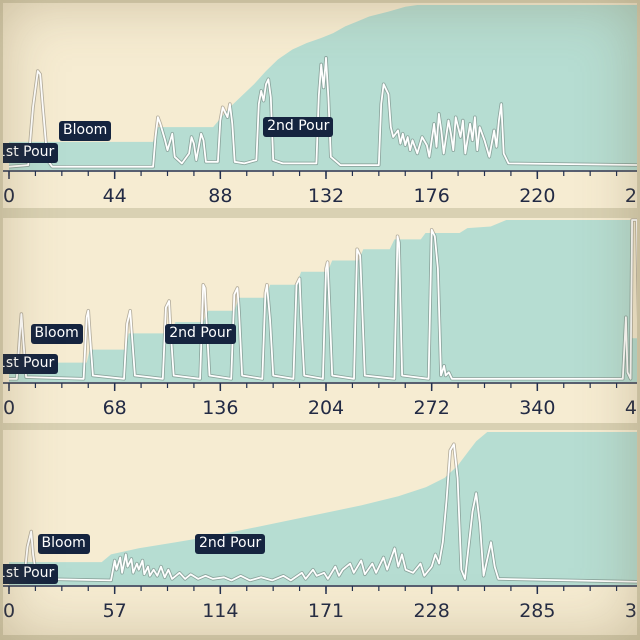  I want to click on x-tick-label: 264, so click(631, 196).